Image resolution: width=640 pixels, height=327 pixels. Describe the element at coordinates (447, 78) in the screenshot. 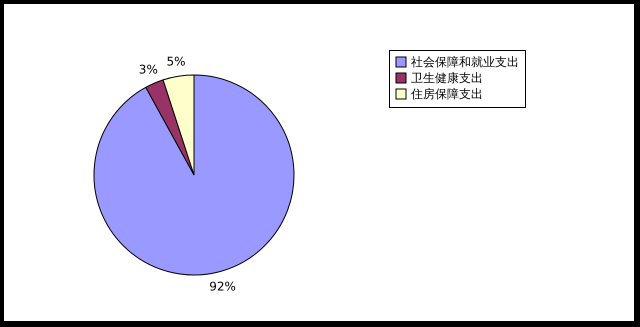

I see `legend-label: 卫生健康支出` at that location.